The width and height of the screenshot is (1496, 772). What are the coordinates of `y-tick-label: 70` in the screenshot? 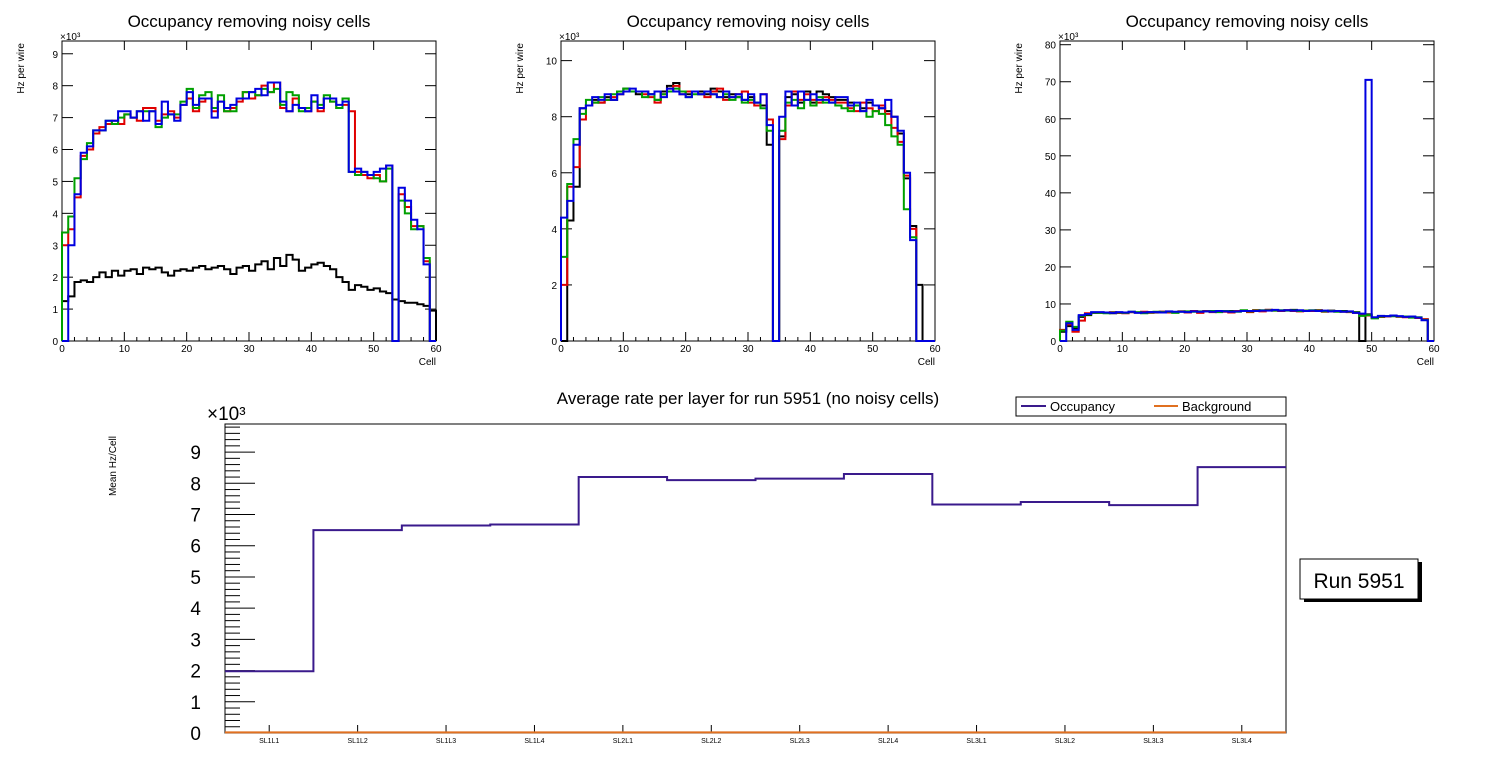 It's located at (1051, 83).